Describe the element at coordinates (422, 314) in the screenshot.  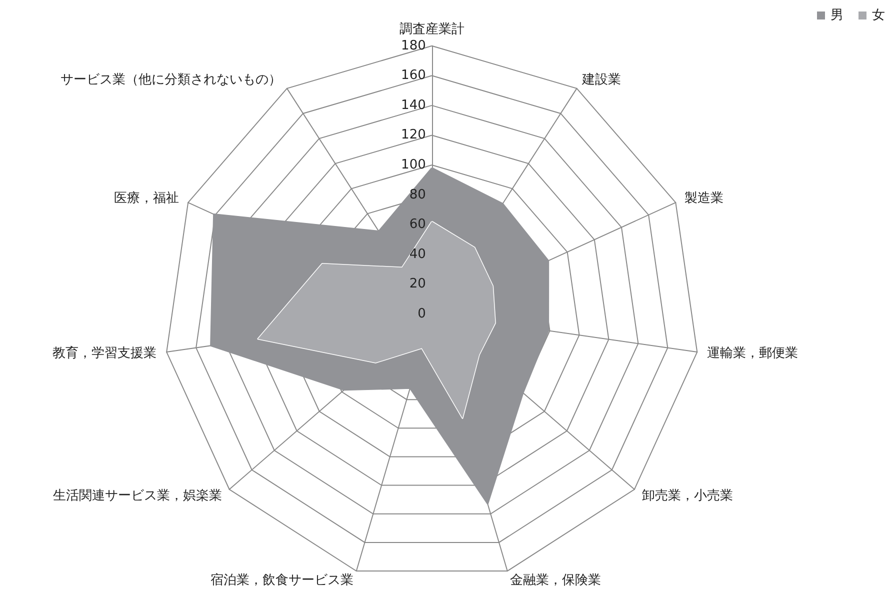
I see `y-tick-label: 0` at that location.